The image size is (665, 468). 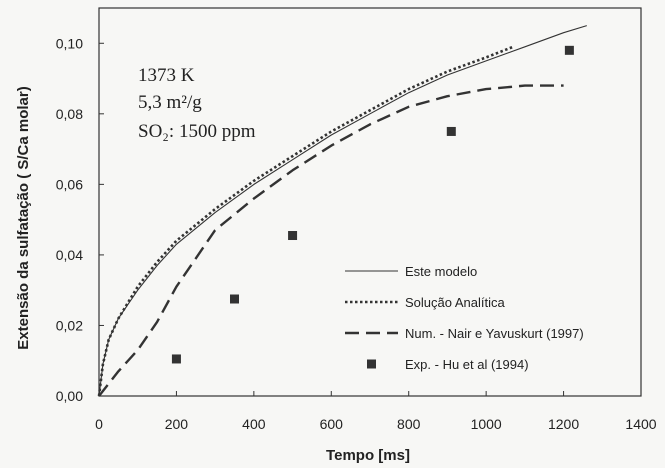 I want to click on y-tick-label: 0,04, so click(x=69, y=255).